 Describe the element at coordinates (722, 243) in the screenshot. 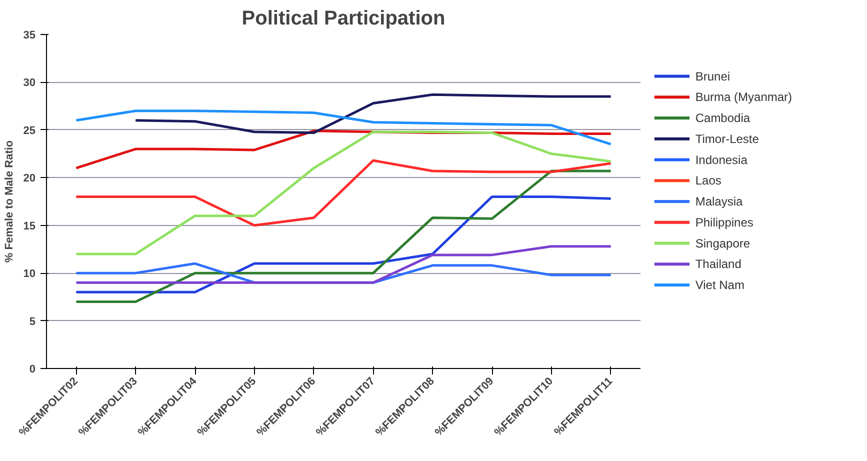

I see `legend-label: Singapore` at that location.